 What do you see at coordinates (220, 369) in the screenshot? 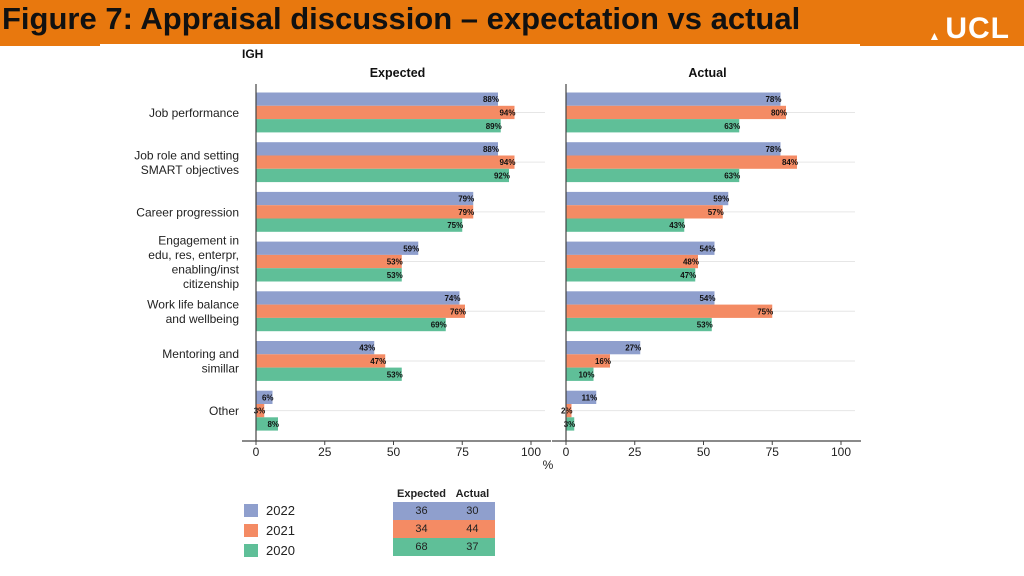
I see `category-label: simillar` at bounding box center [220, 369].